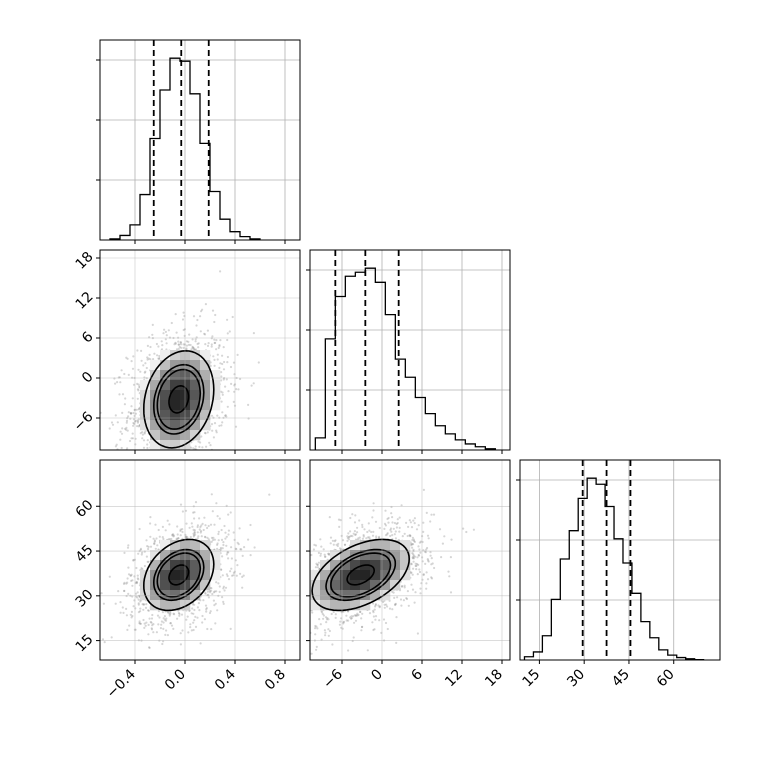 Image resolution: width=760 pixels, height=760 pixels. Describe the element at coordinates (85, 261) in the screenshot. I see `y-tick-label: 18` at that location.